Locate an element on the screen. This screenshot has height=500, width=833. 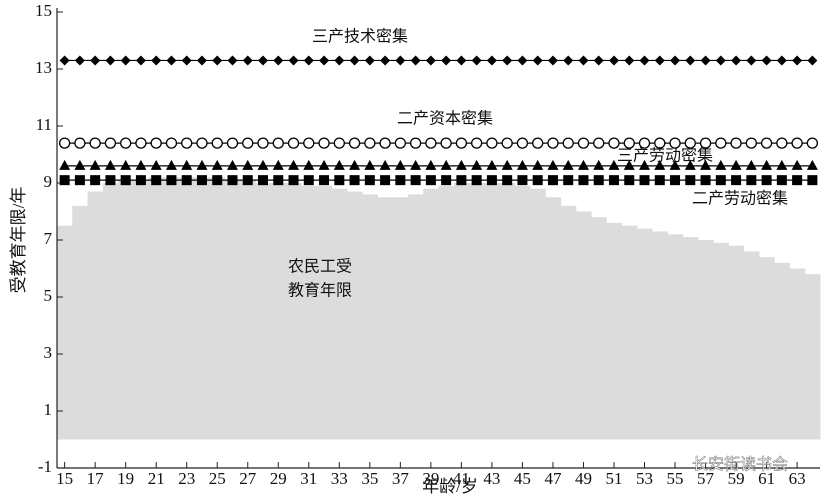
x-tick-label: 35 is located at coordinates (369, 478).